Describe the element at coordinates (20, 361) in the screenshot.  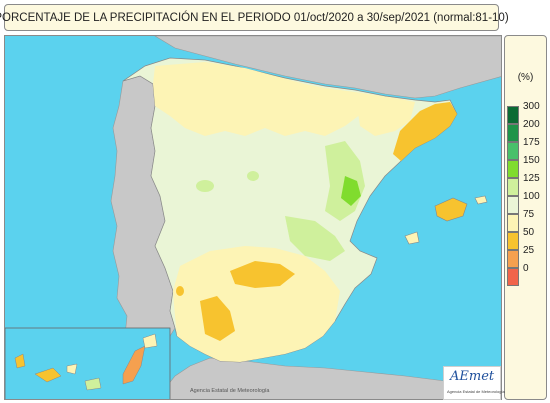
I see `la-palma-island` at that location.